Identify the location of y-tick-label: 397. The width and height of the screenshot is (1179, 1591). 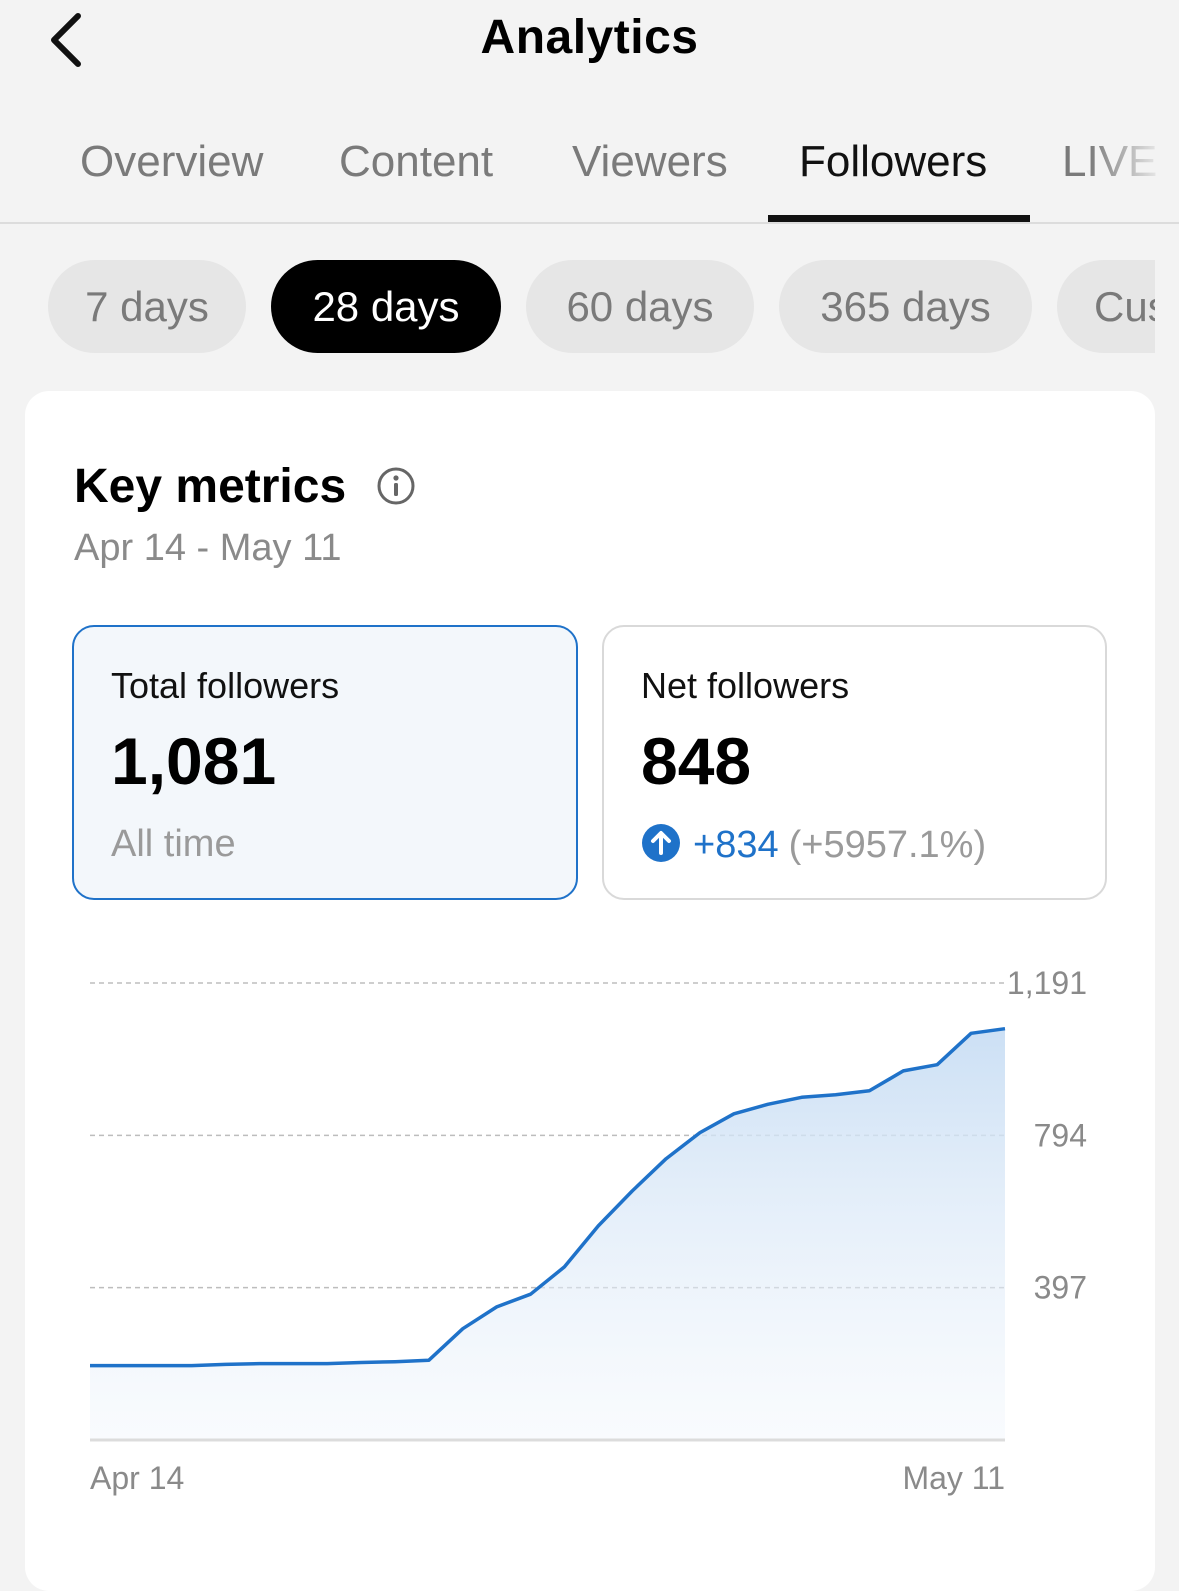
(1060, 1288).